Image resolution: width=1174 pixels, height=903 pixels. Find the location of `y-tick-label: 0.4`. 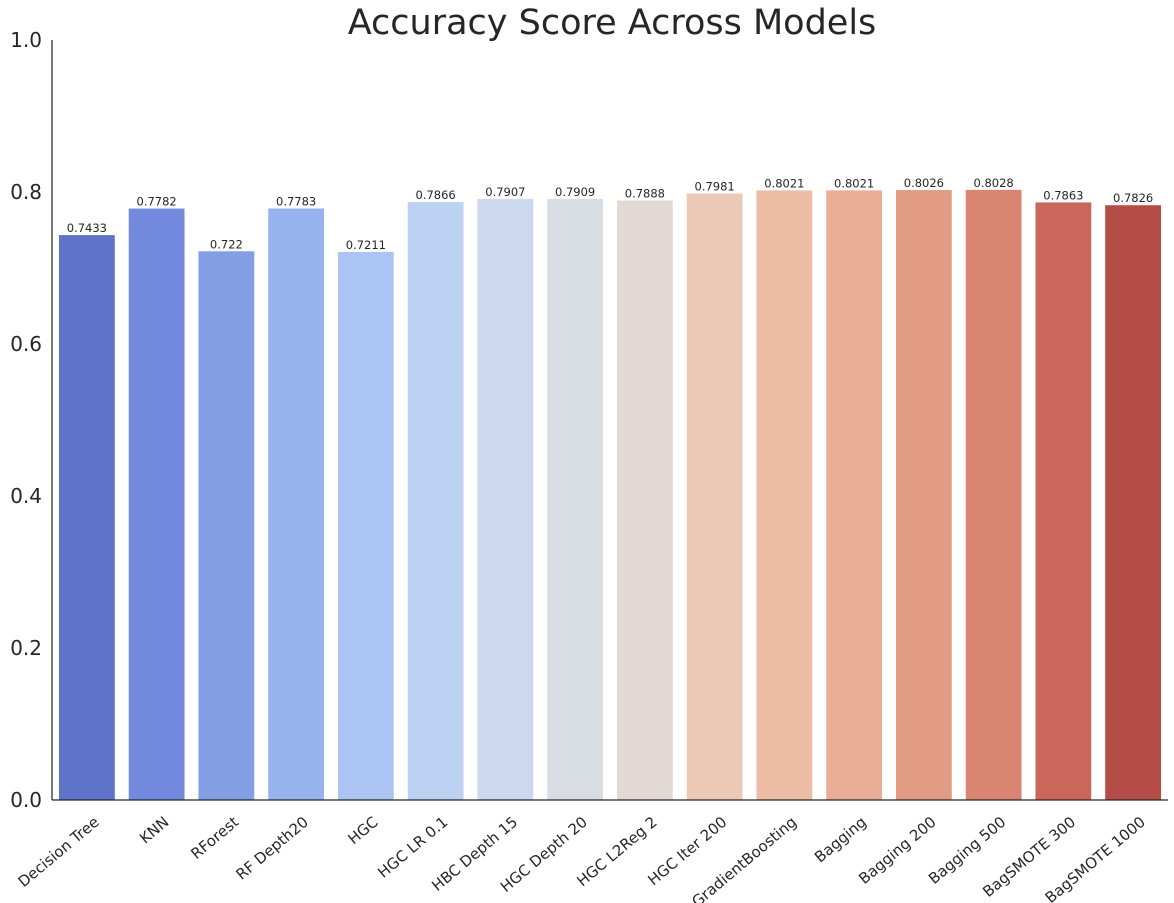

y-tick-label: 0.4 is located at coordinates (26, 496).